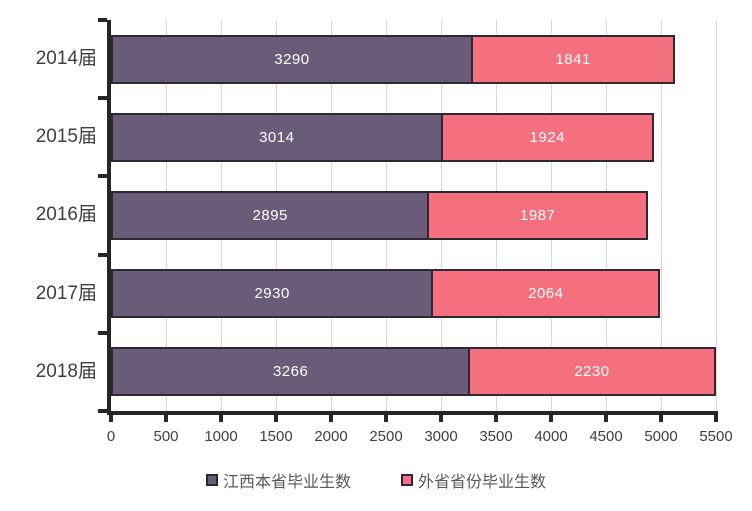  Describe the element at coordinates (66, 293) in the screenshot. I see `y-axis-label: 2017届` at that location.